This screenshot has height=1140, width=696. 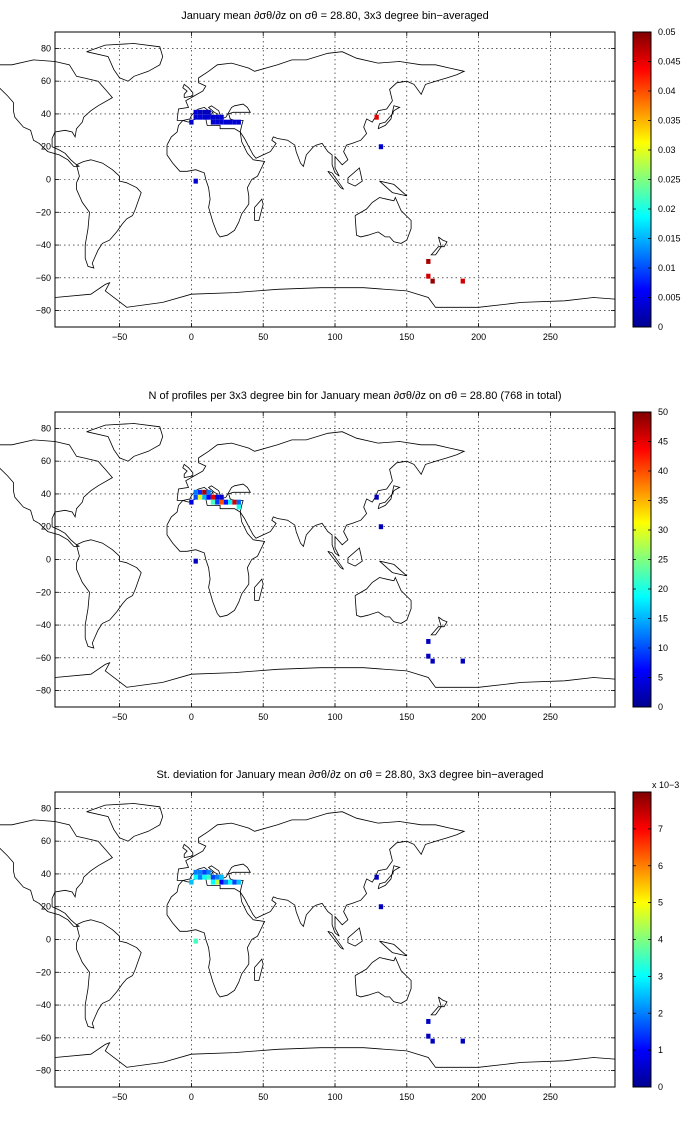 What do you see at coordinates (660, 829) in the screenshot?
I see `colorbar-tick-label: 7` at bounding box center [660, 829].